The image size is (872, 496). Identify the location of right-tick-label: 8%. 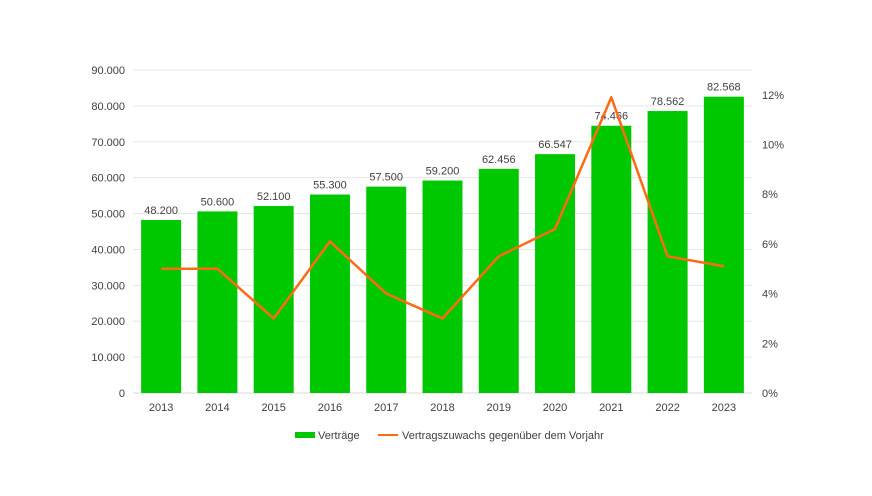
(770, 195).